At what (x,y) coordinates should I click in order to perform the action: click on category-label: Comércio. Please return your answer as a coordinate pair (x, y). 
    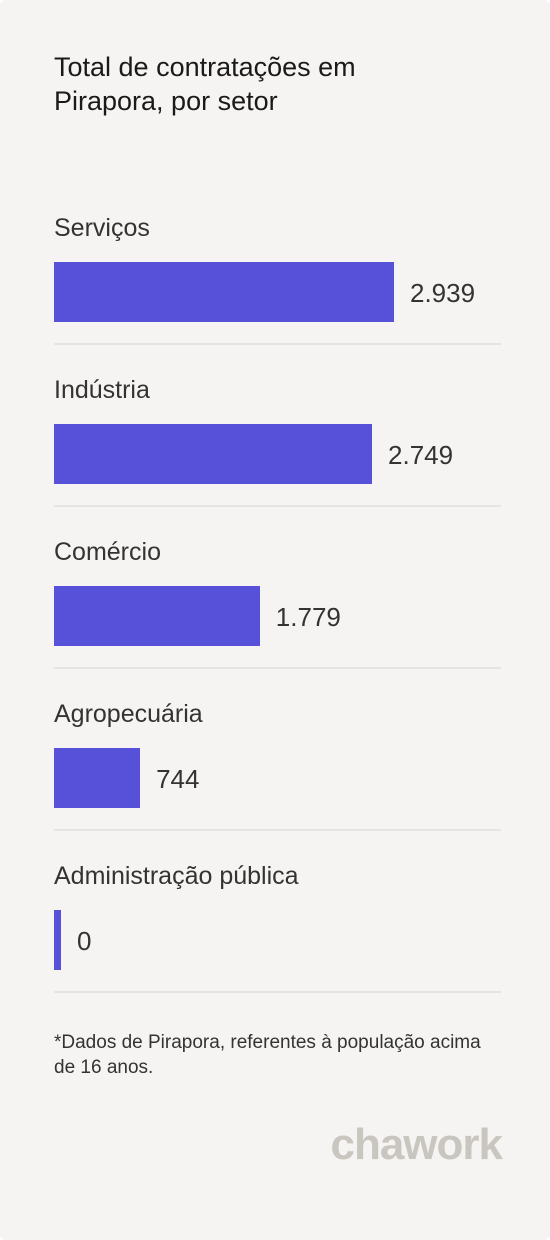
    Looking at the image, I should click on (107, 552).